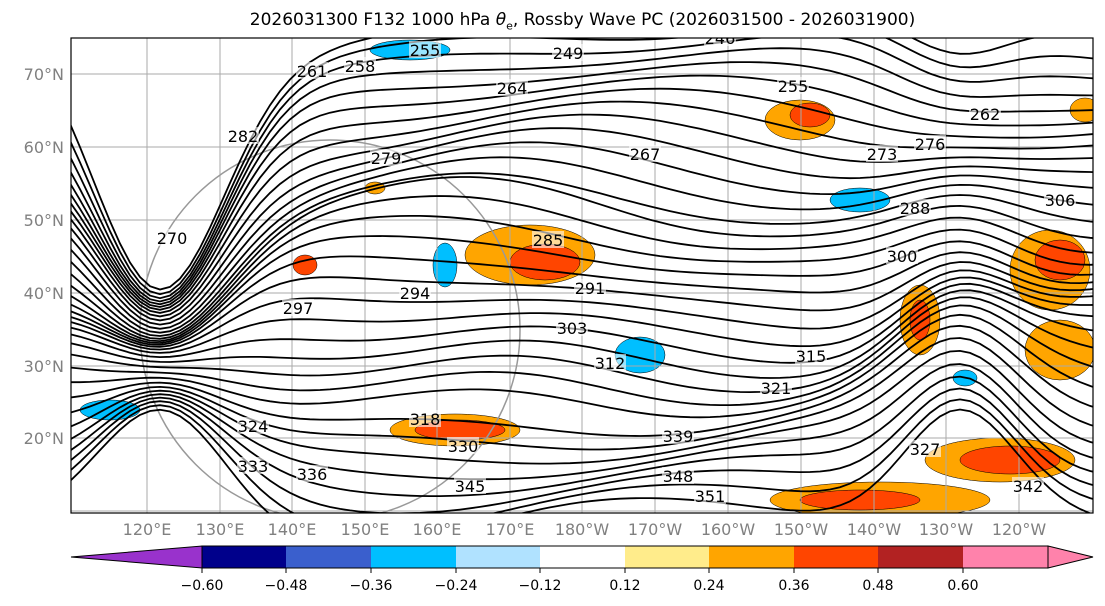 The image size is (1105, 606). What do you see at coordinates (610, 363) in the screenshot?
I see `contour-label: 312` at bounding box center [610, 363].